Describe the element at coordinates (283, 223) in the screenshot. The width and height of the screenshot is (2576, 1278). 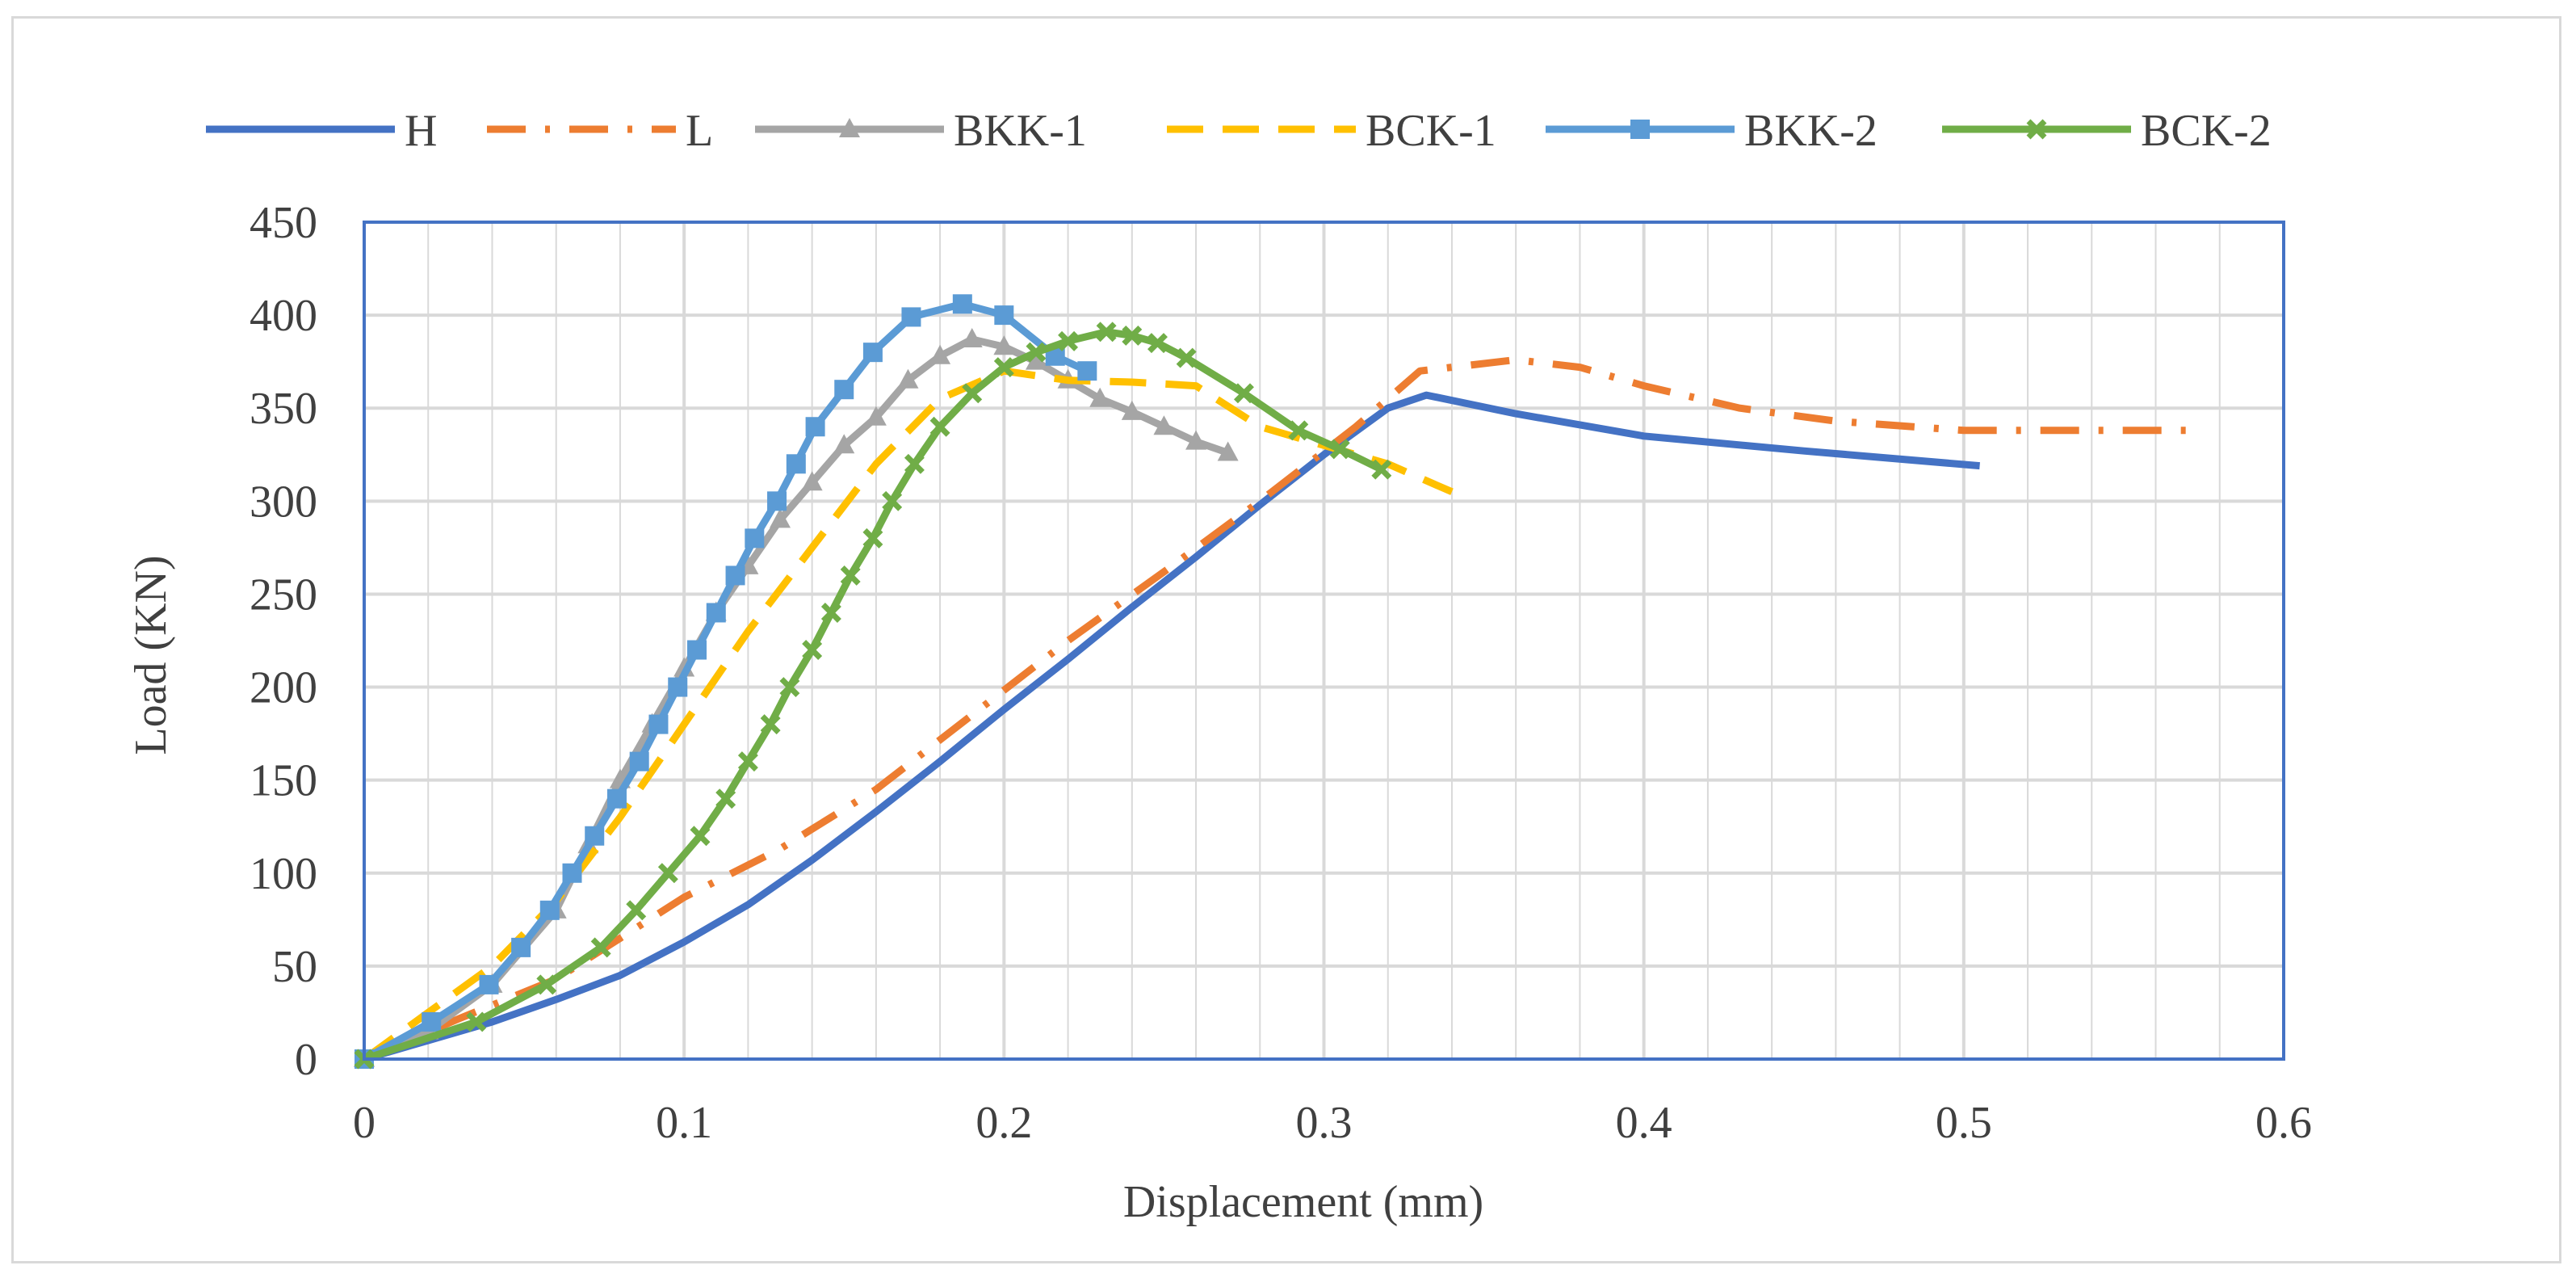
I see `y-tick-label: 450` at that location.